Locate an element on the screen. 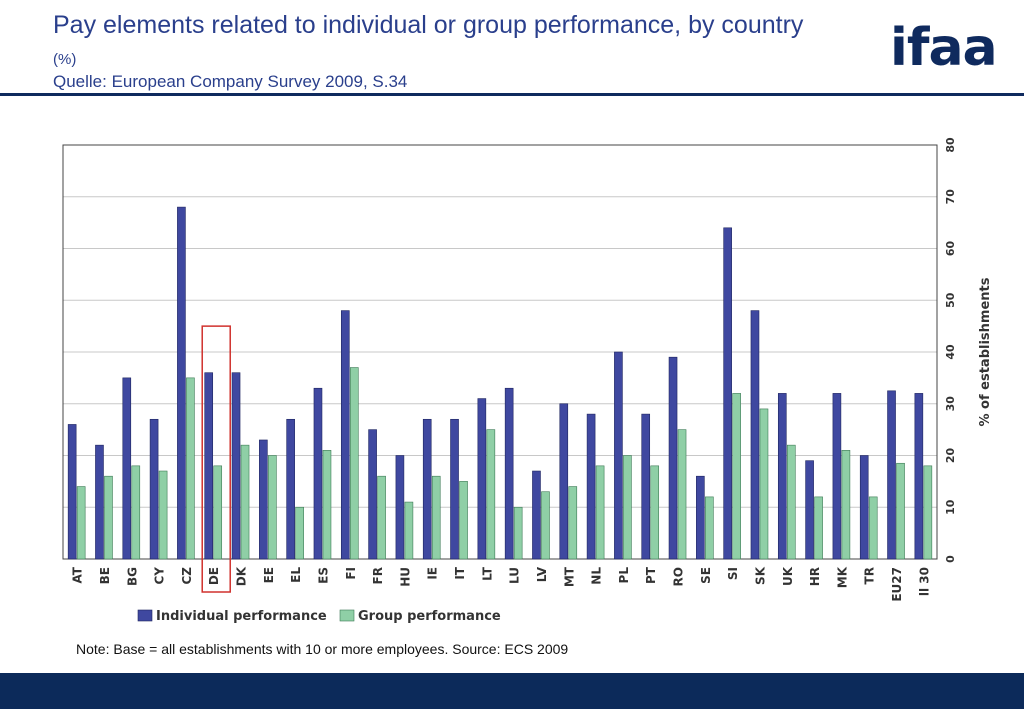 Image resolution: width=1024 pixels, height=709 pixels. y-tick-label: 40 is located at coordinates (950, 352).